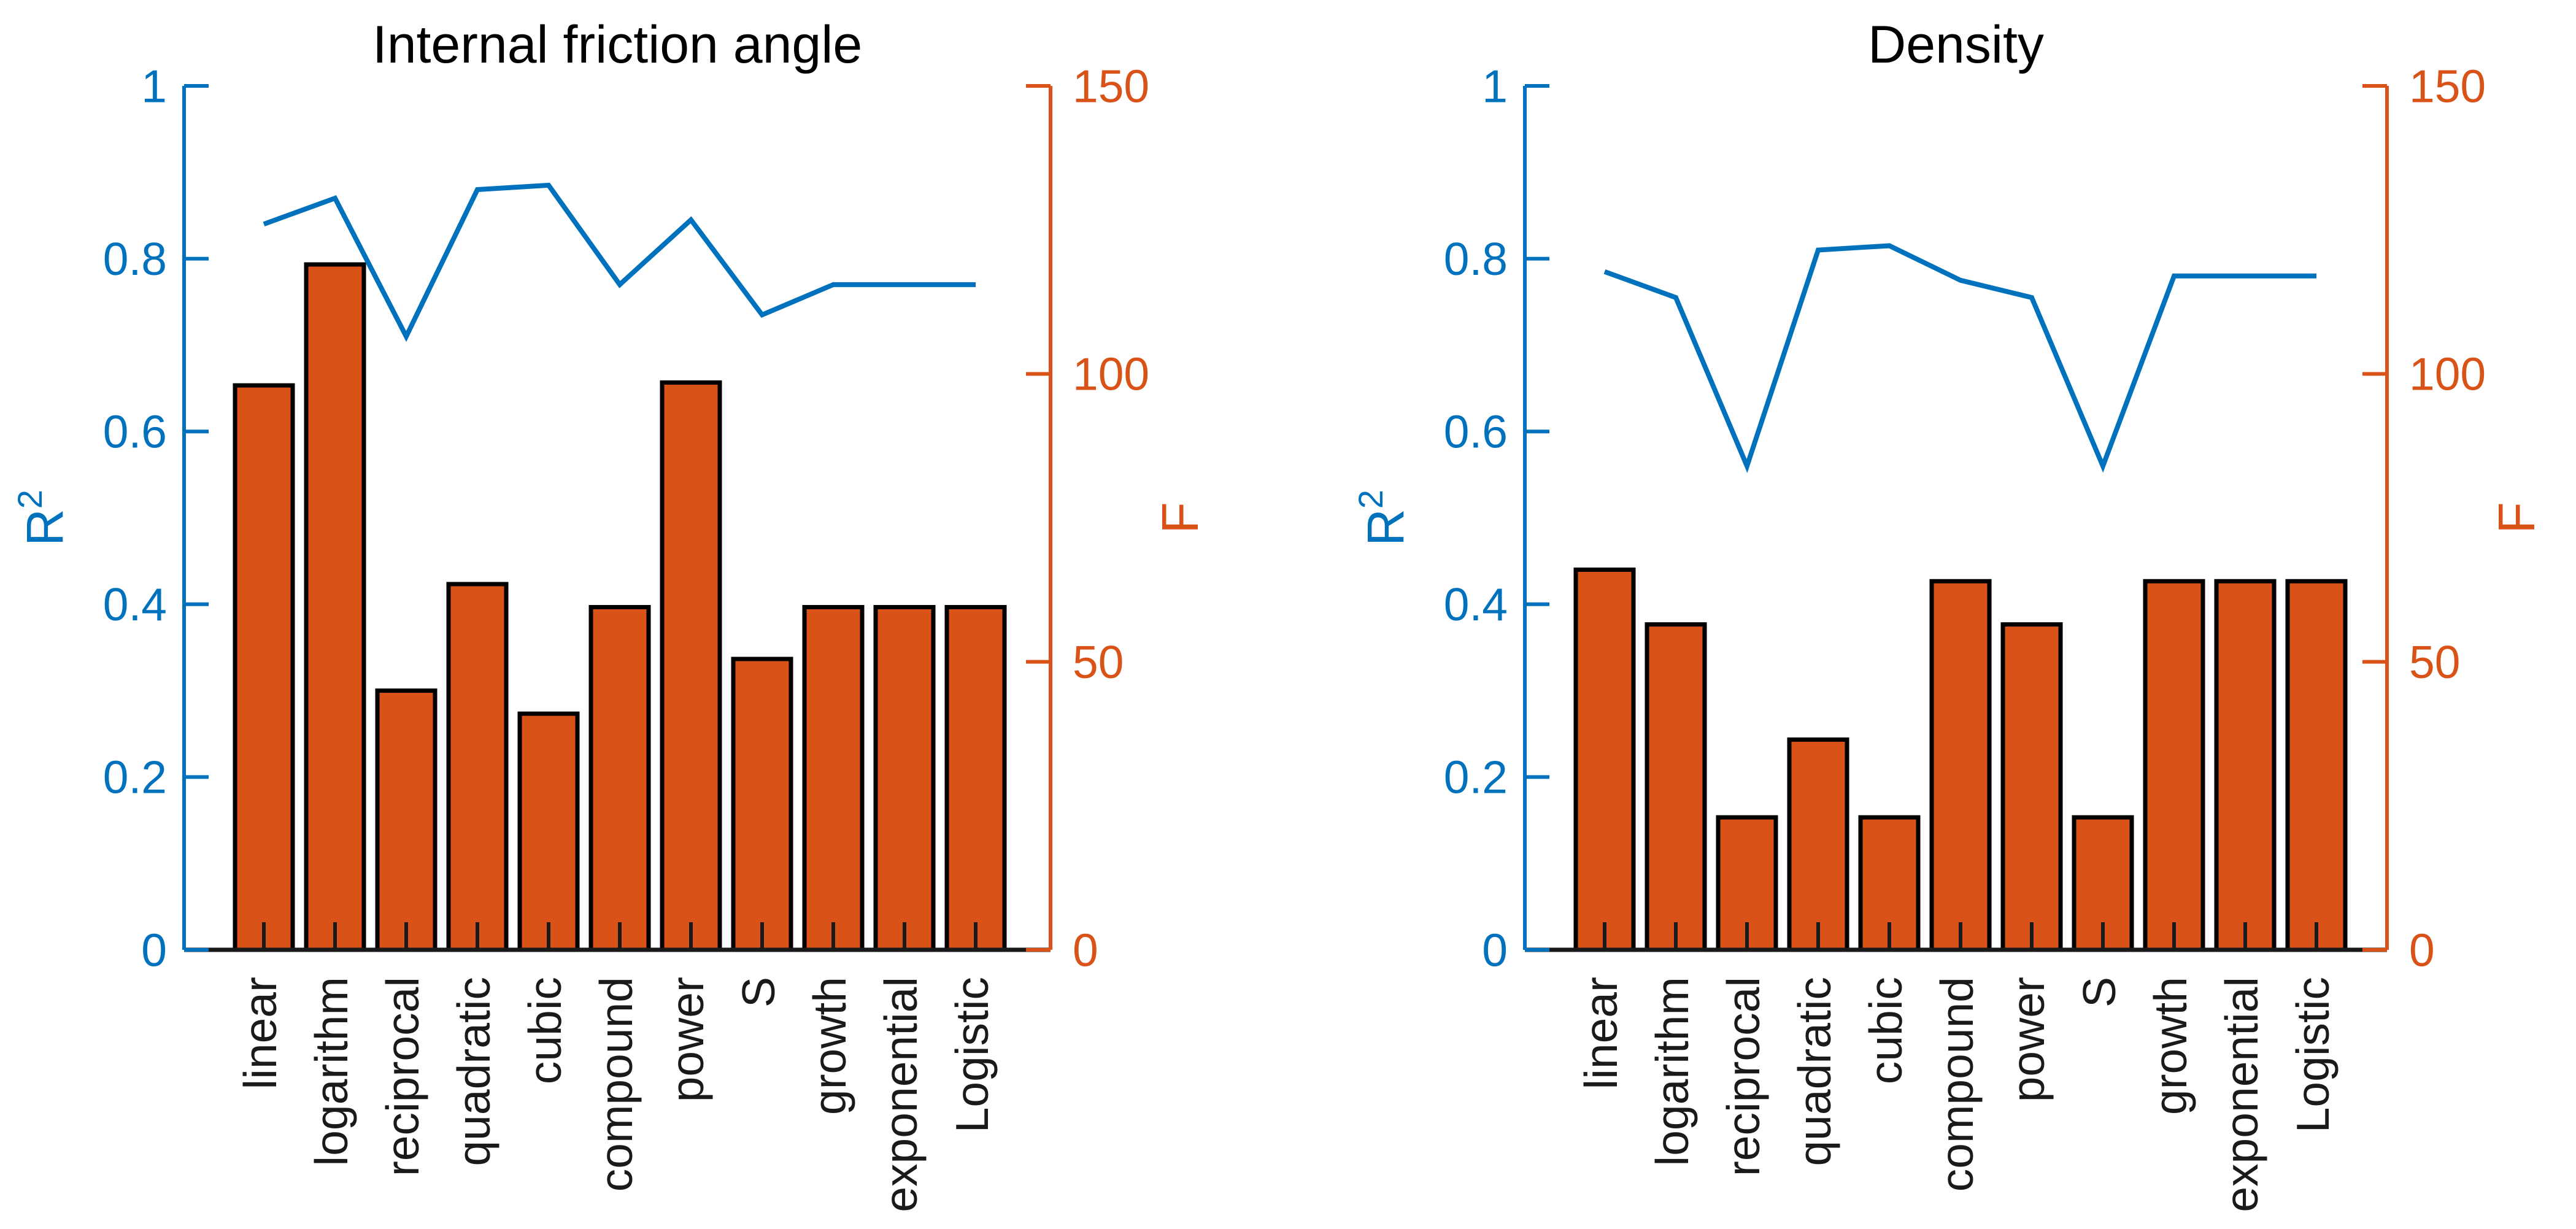 The height and width of the screenshot is (1229, 2576). I want to click on f-bar-series, so click(1960, 759).